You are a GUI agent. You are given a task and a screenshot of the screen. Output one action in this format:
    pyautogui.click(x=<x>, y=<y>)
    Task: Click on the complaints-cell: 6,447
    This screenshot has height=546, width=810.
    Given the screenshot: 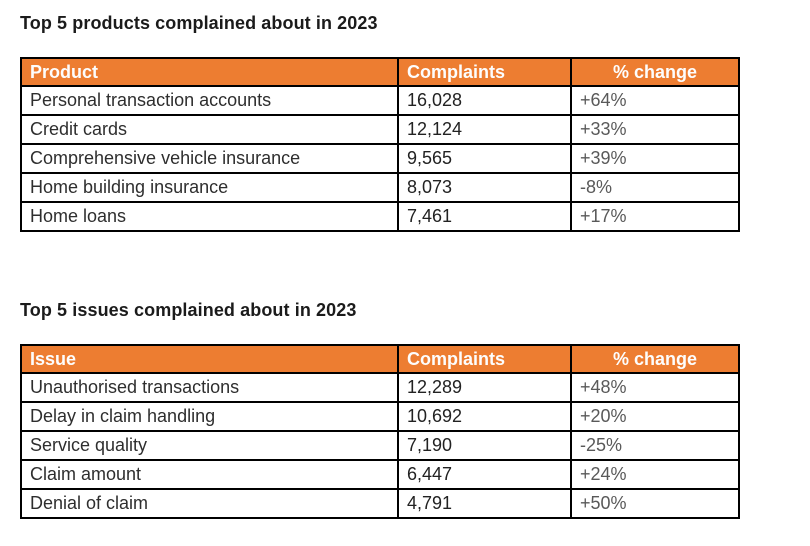 What is the action you would take?
    pyautogui.click(x=484, y=474)
    